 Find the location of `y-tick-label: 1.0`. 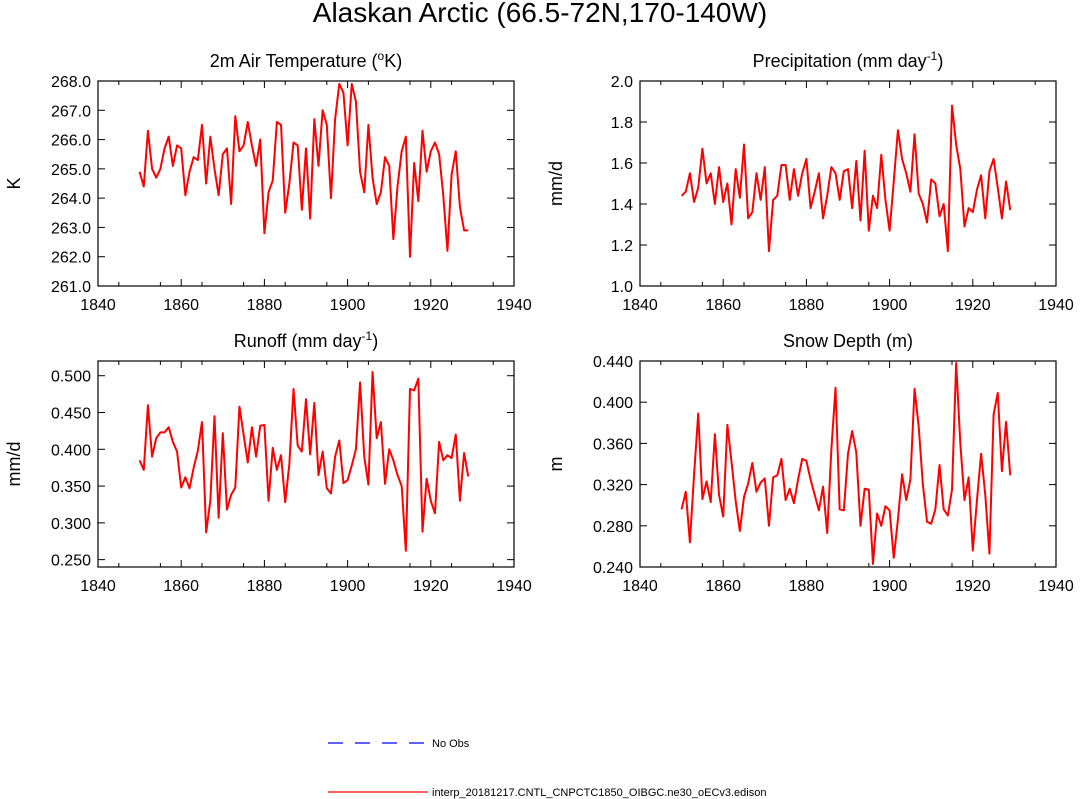

y-tick-label: 1.0 is located at coordinates (622, 287).